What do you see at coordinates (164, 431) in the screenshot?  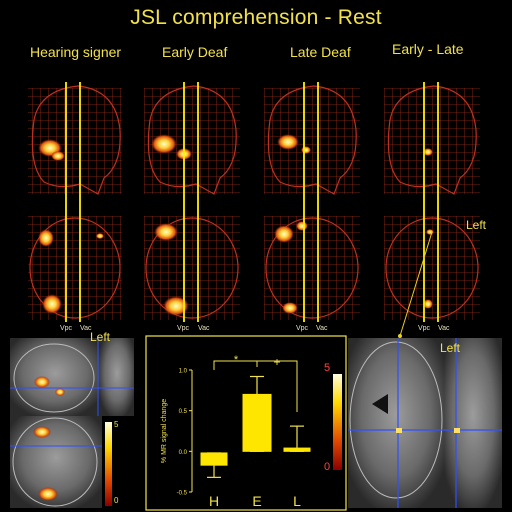 I see `y-axis-label: % MR signal change` at bounding box center [164, 431].